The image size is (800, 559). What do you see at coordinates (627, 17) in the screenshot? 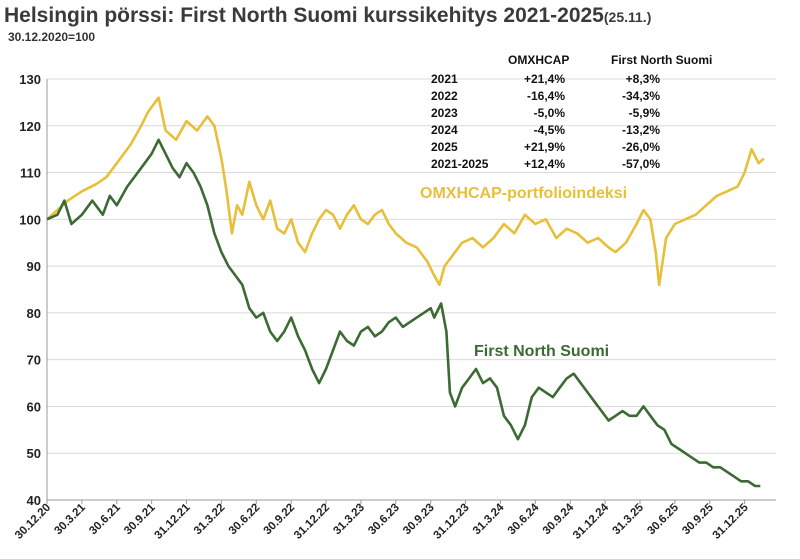
I see `title-date: (25.11.)` at bounding box center [627, 17].